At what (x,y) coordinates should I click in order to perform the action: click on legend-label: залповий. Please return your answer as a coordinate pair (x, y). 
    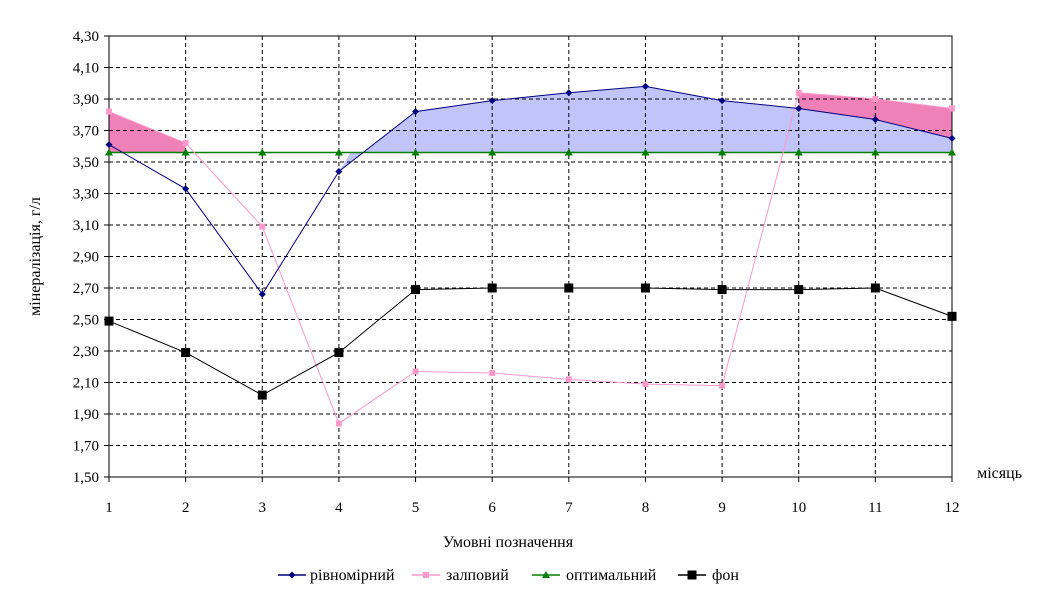
    Looking at the image, I should click on (477, 575).